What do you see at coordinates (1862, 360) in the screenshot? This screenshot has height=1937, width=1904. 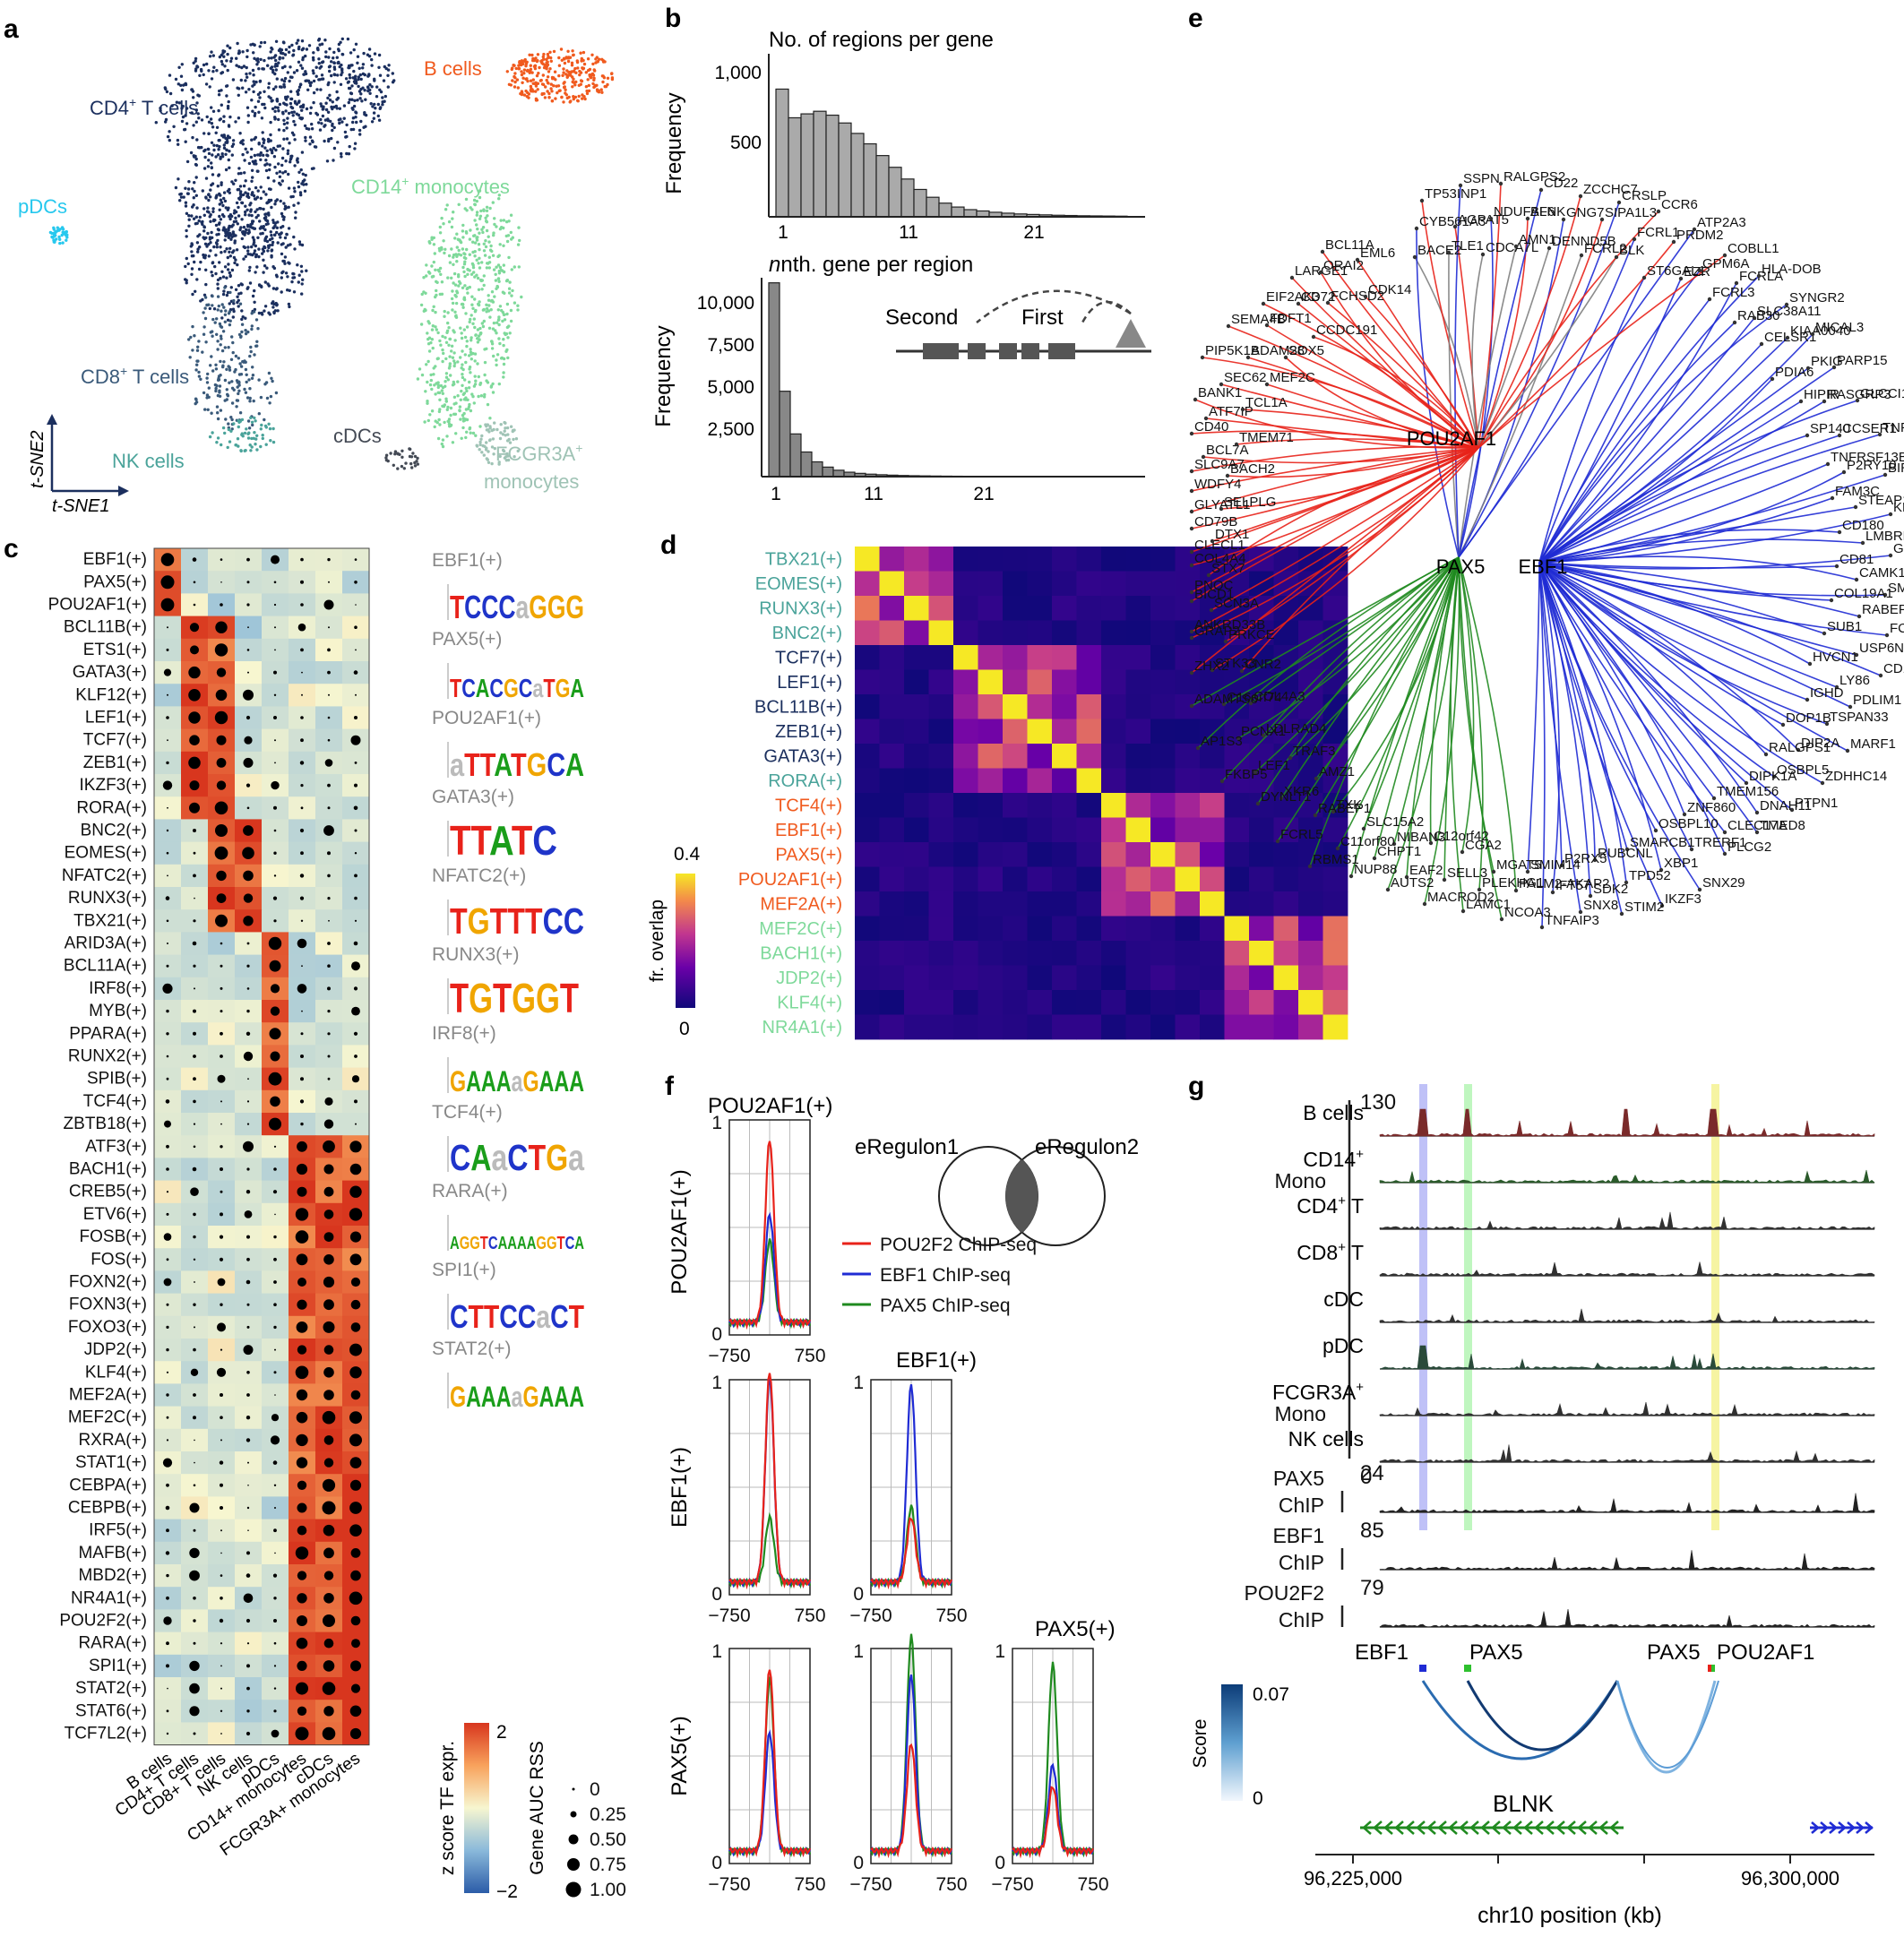 I see `network-gene-label: PARP15` at bounding box center [1862, 360].